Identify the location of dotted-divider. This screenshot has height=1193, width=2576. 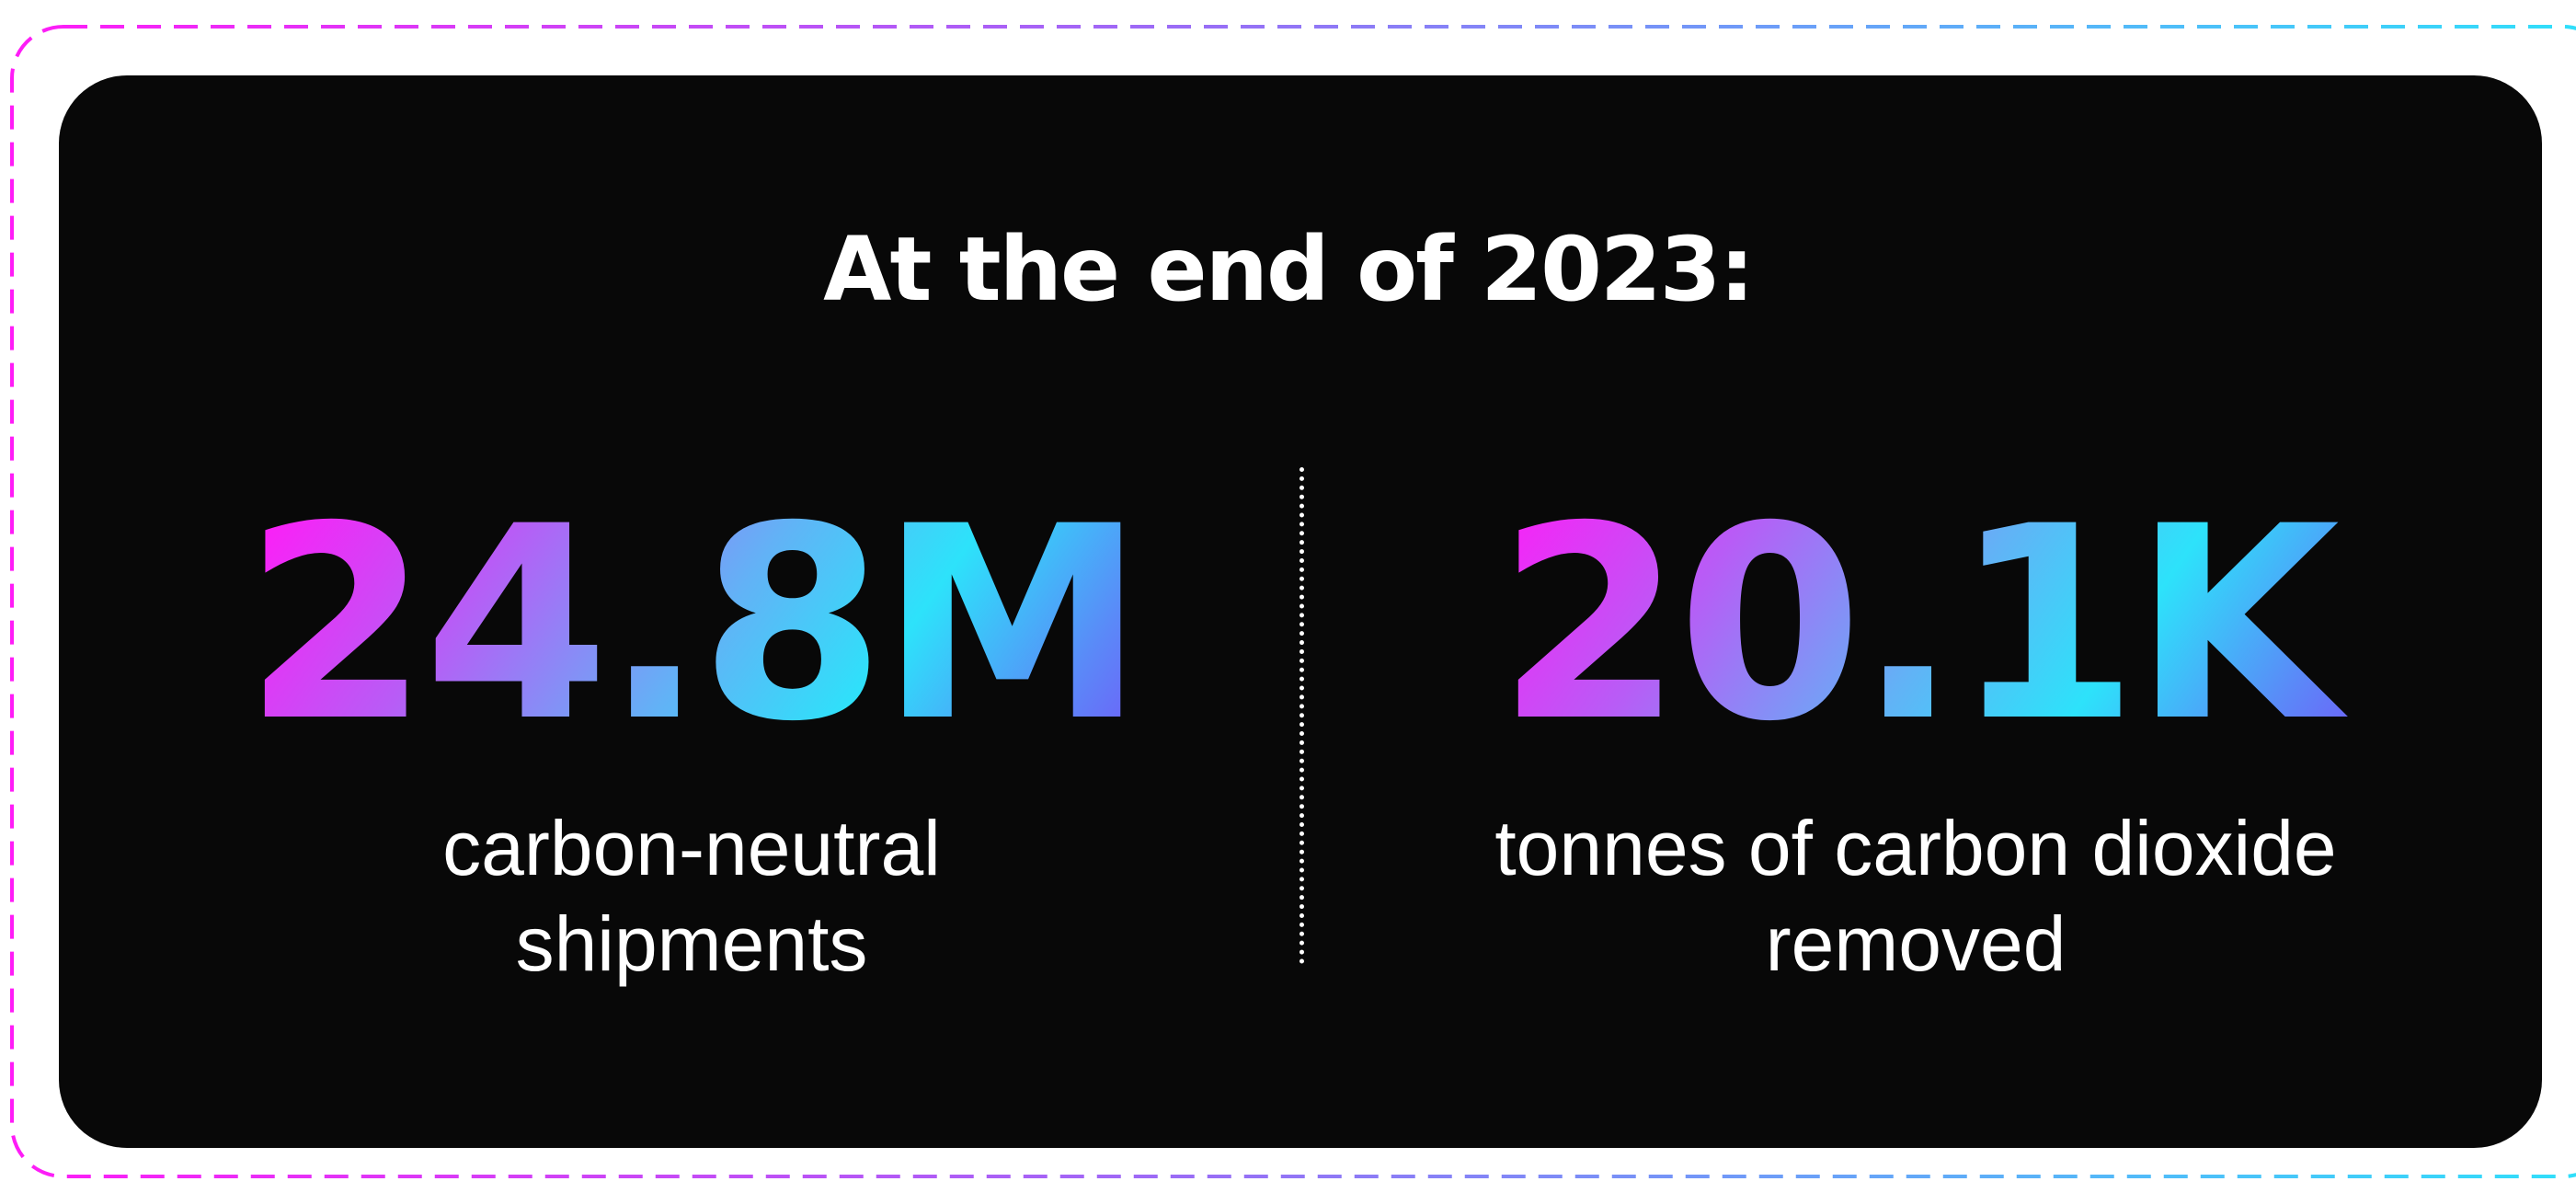
(1301, 716).